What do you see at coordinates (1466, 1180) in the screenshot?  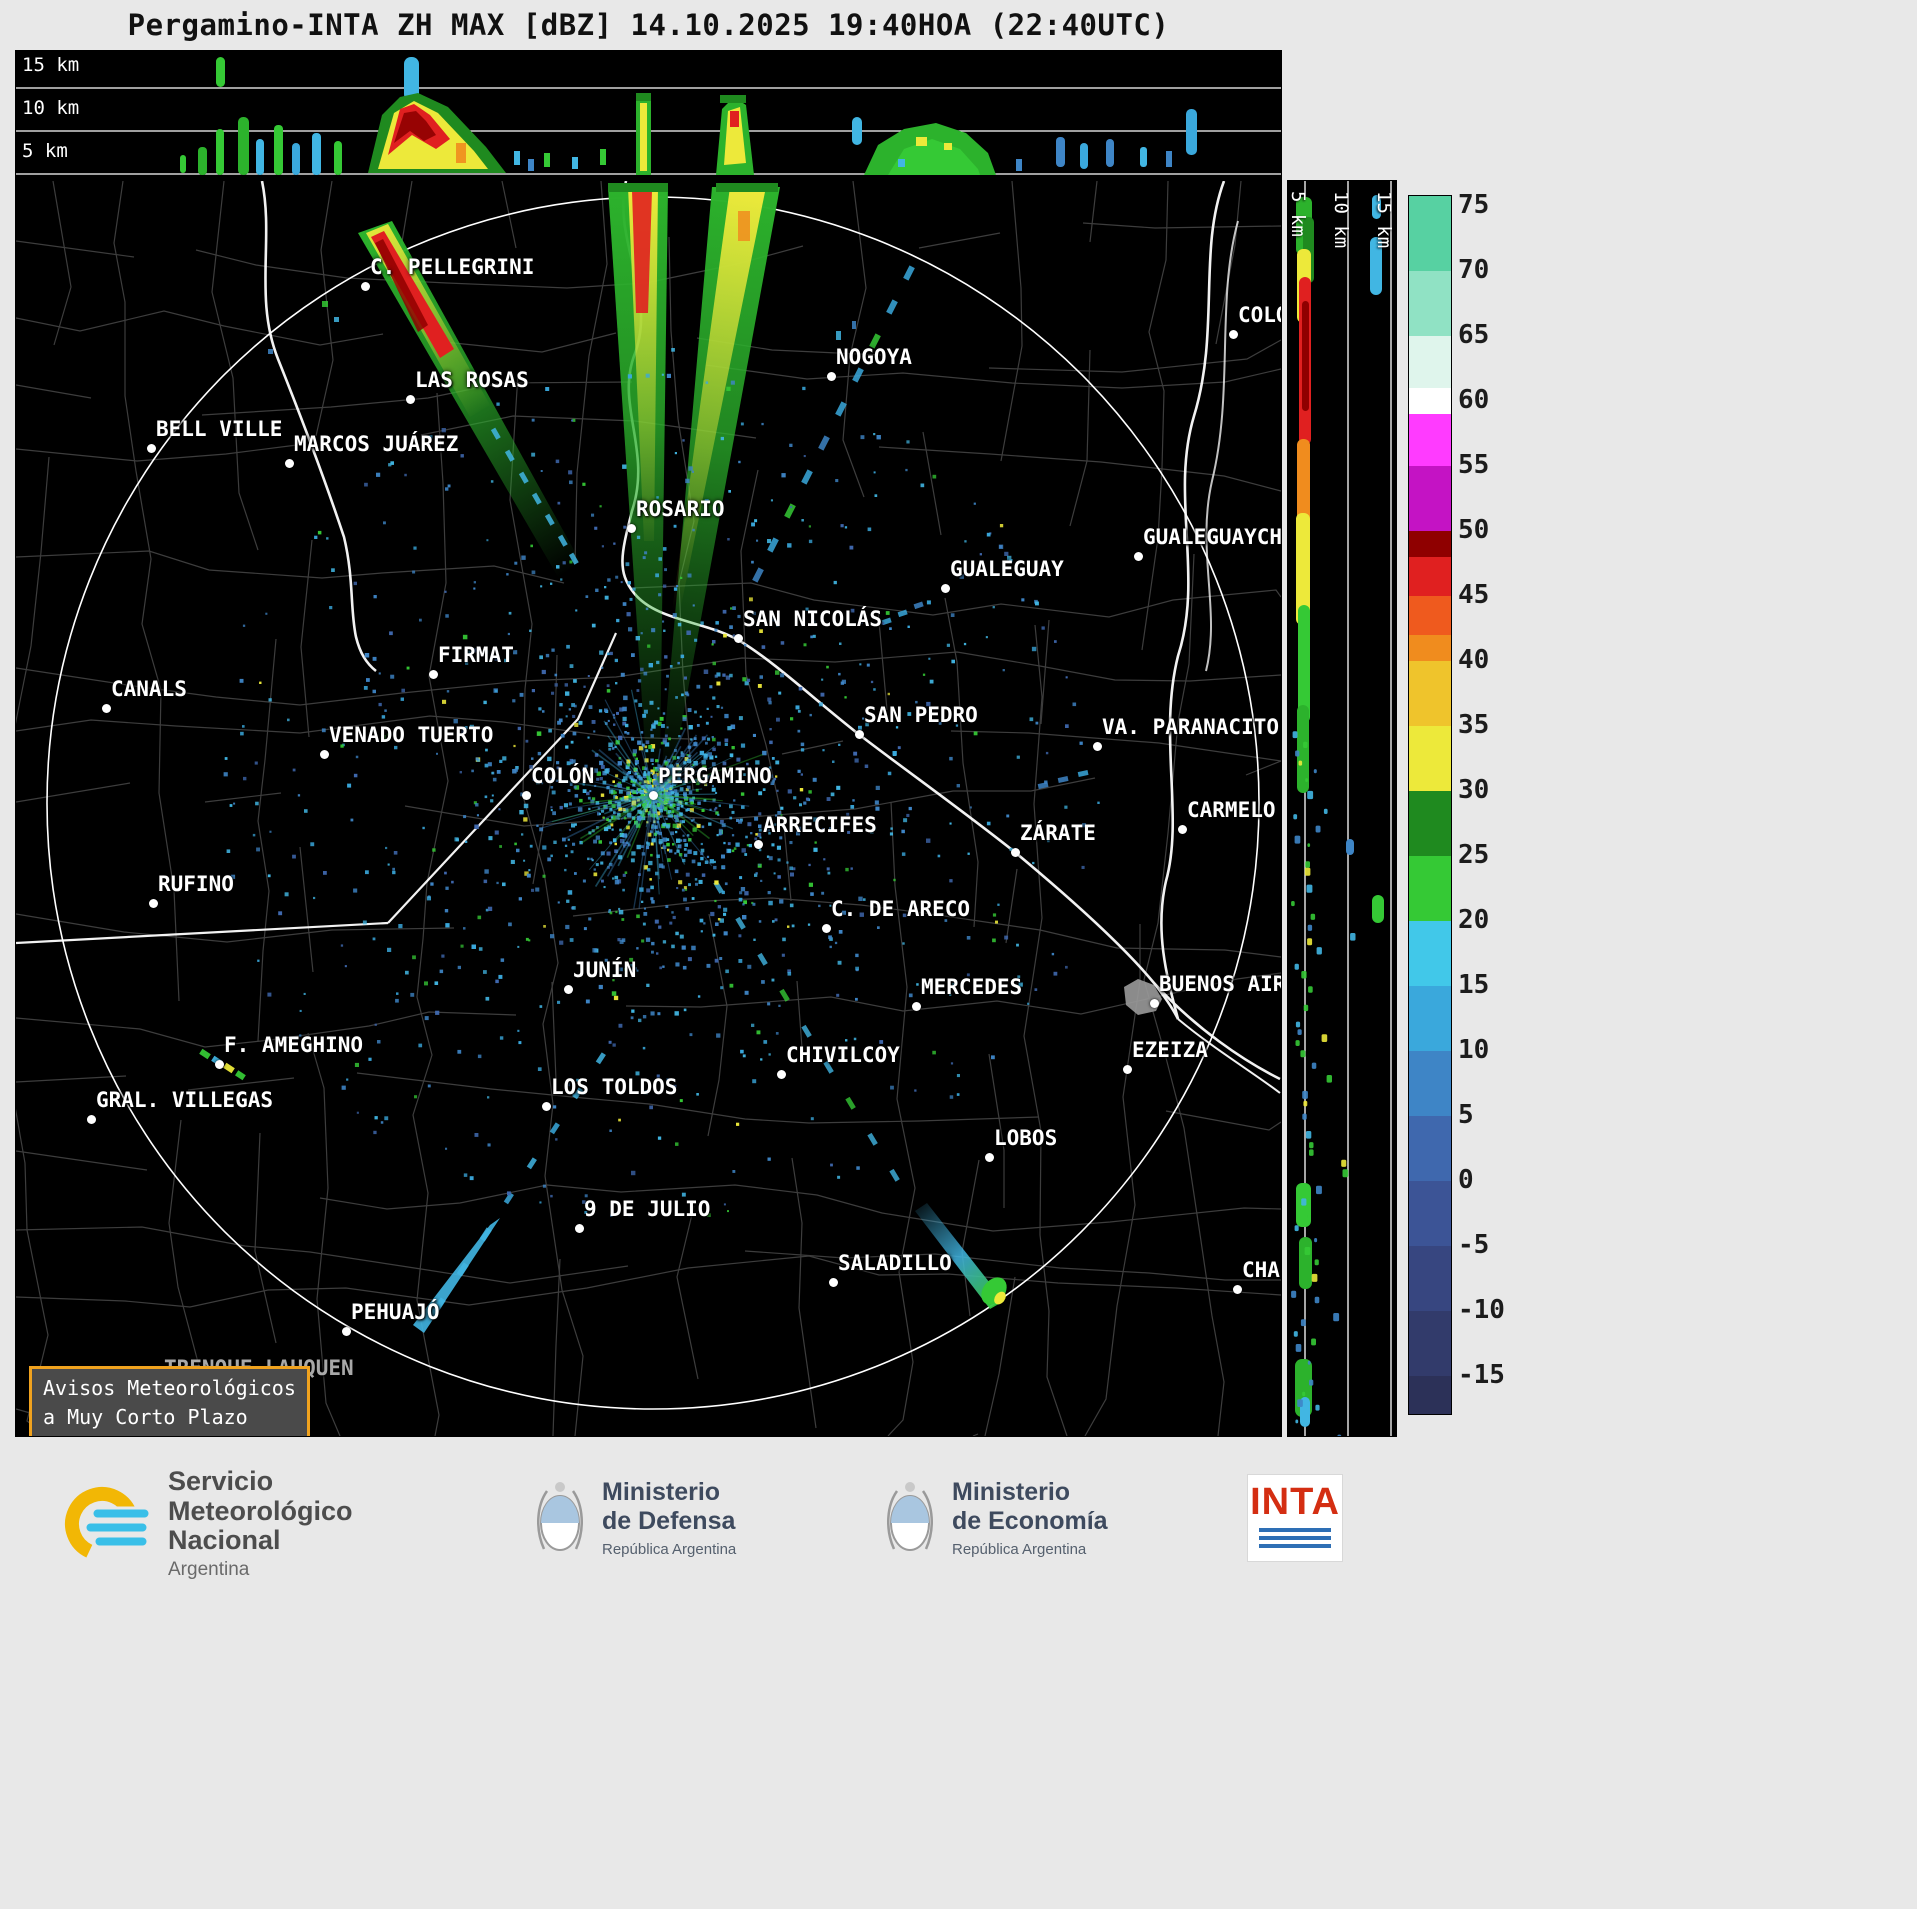 I see `dbz-tick-label: 0` at bounding box center [1466, 1180].